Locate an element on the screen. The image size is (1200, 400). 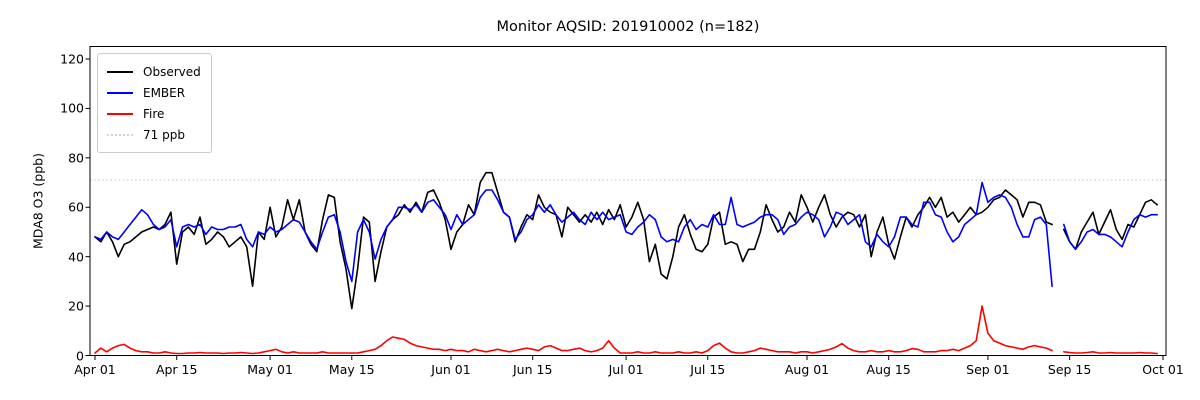
legend-item-observed: Observed is located at coordinates (154, 71).